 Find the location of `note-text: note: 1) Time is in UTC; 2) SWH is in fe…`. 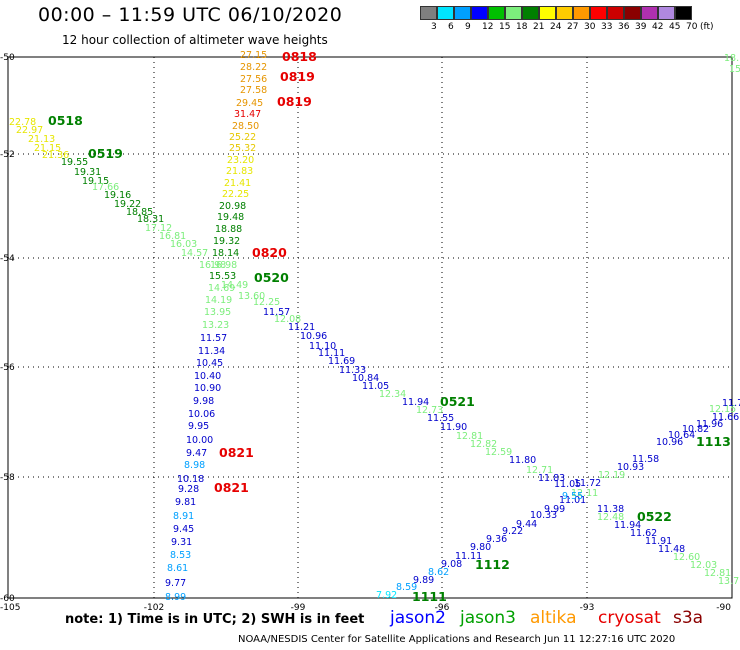

note-text: note: 1) Time is in UTC; 2) SWH is in fe… is located at coordinates (215, 619).